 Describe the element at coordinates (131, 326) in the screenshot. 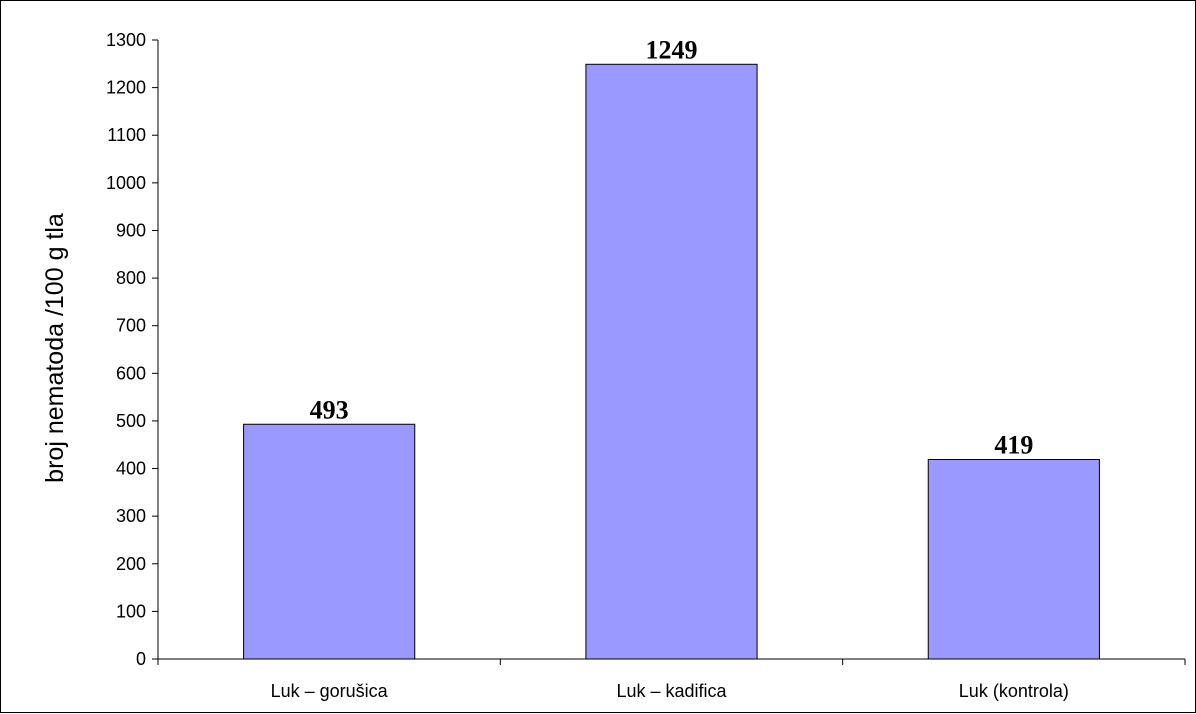

I see `y-tick-label: 700` at that location.